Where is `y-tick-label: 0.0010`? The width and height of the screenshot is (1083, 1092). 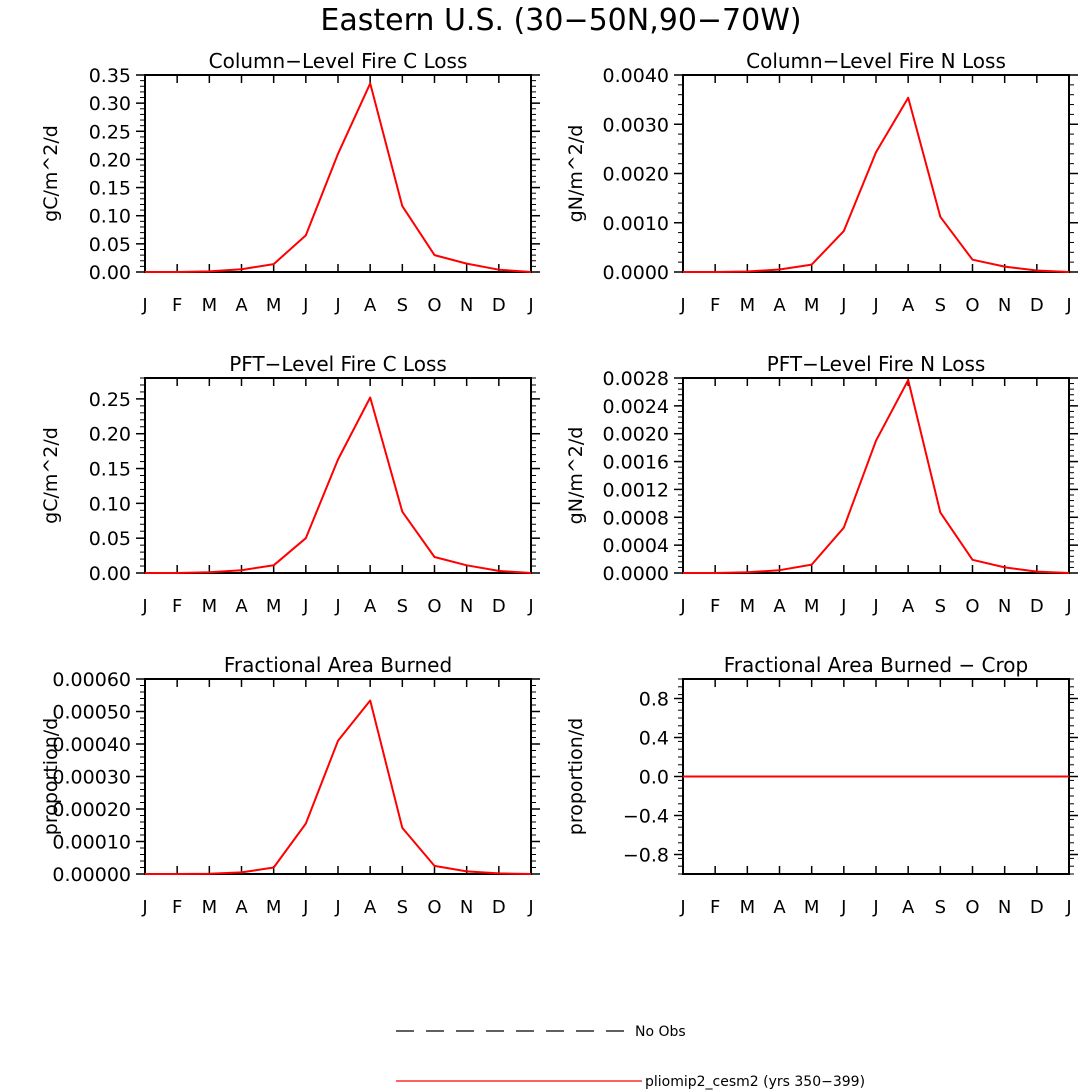 y-tick-label: 0.0010 is located at coordinates (636, 224).